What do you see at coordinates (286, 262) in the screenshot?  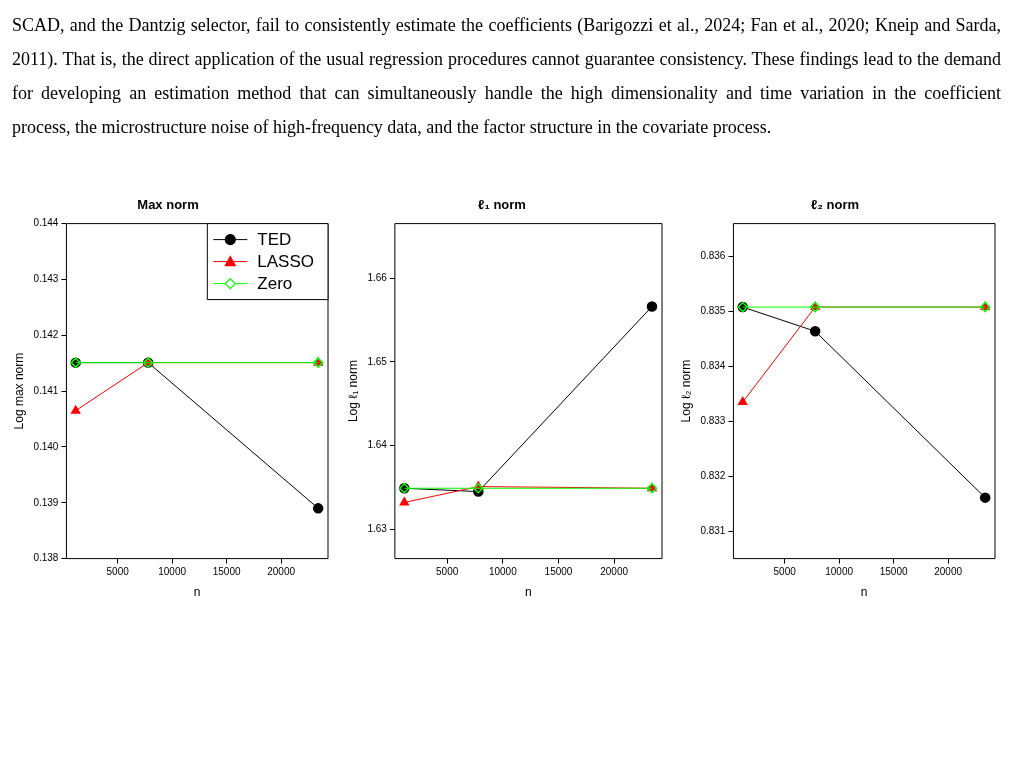 I see `legend-label: LASSO` at bounding box center [286, 262].